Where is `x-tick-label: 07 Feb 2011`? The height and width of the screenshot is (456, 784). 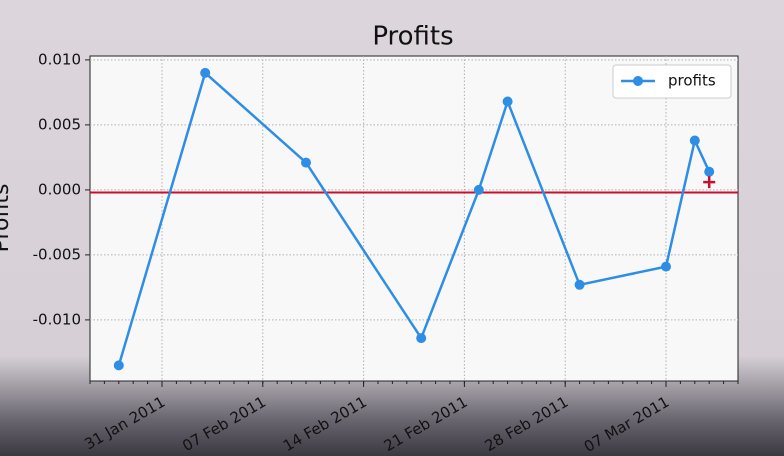
x-tick-label: 07 Feb 2011 is located at coordinates (224, 424).